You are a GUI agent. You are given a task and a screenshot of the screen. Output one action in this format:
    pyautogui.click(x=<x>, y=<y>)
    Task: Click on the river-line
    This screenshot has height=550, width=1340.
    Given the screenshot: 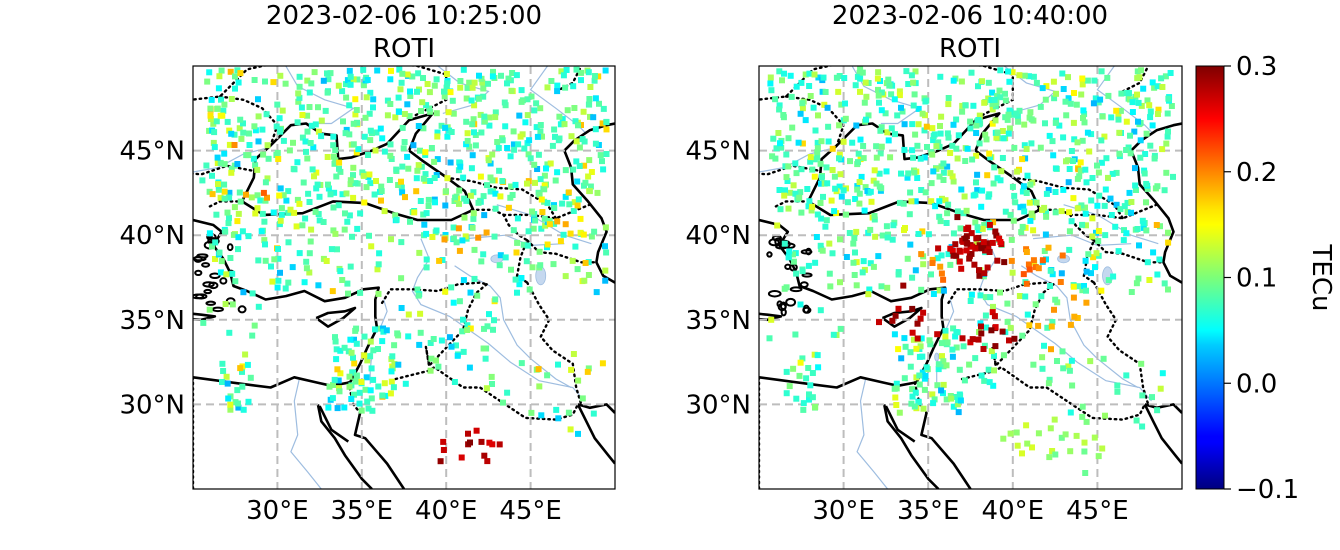 What is the action you would take?
    pyautogui.click(x=886, y=95)
    